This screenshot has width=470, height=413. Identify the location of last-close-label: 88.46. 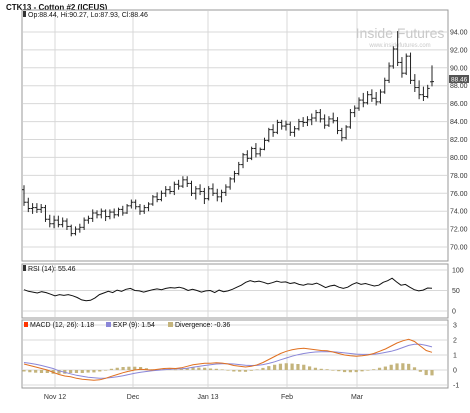
(459, 80).